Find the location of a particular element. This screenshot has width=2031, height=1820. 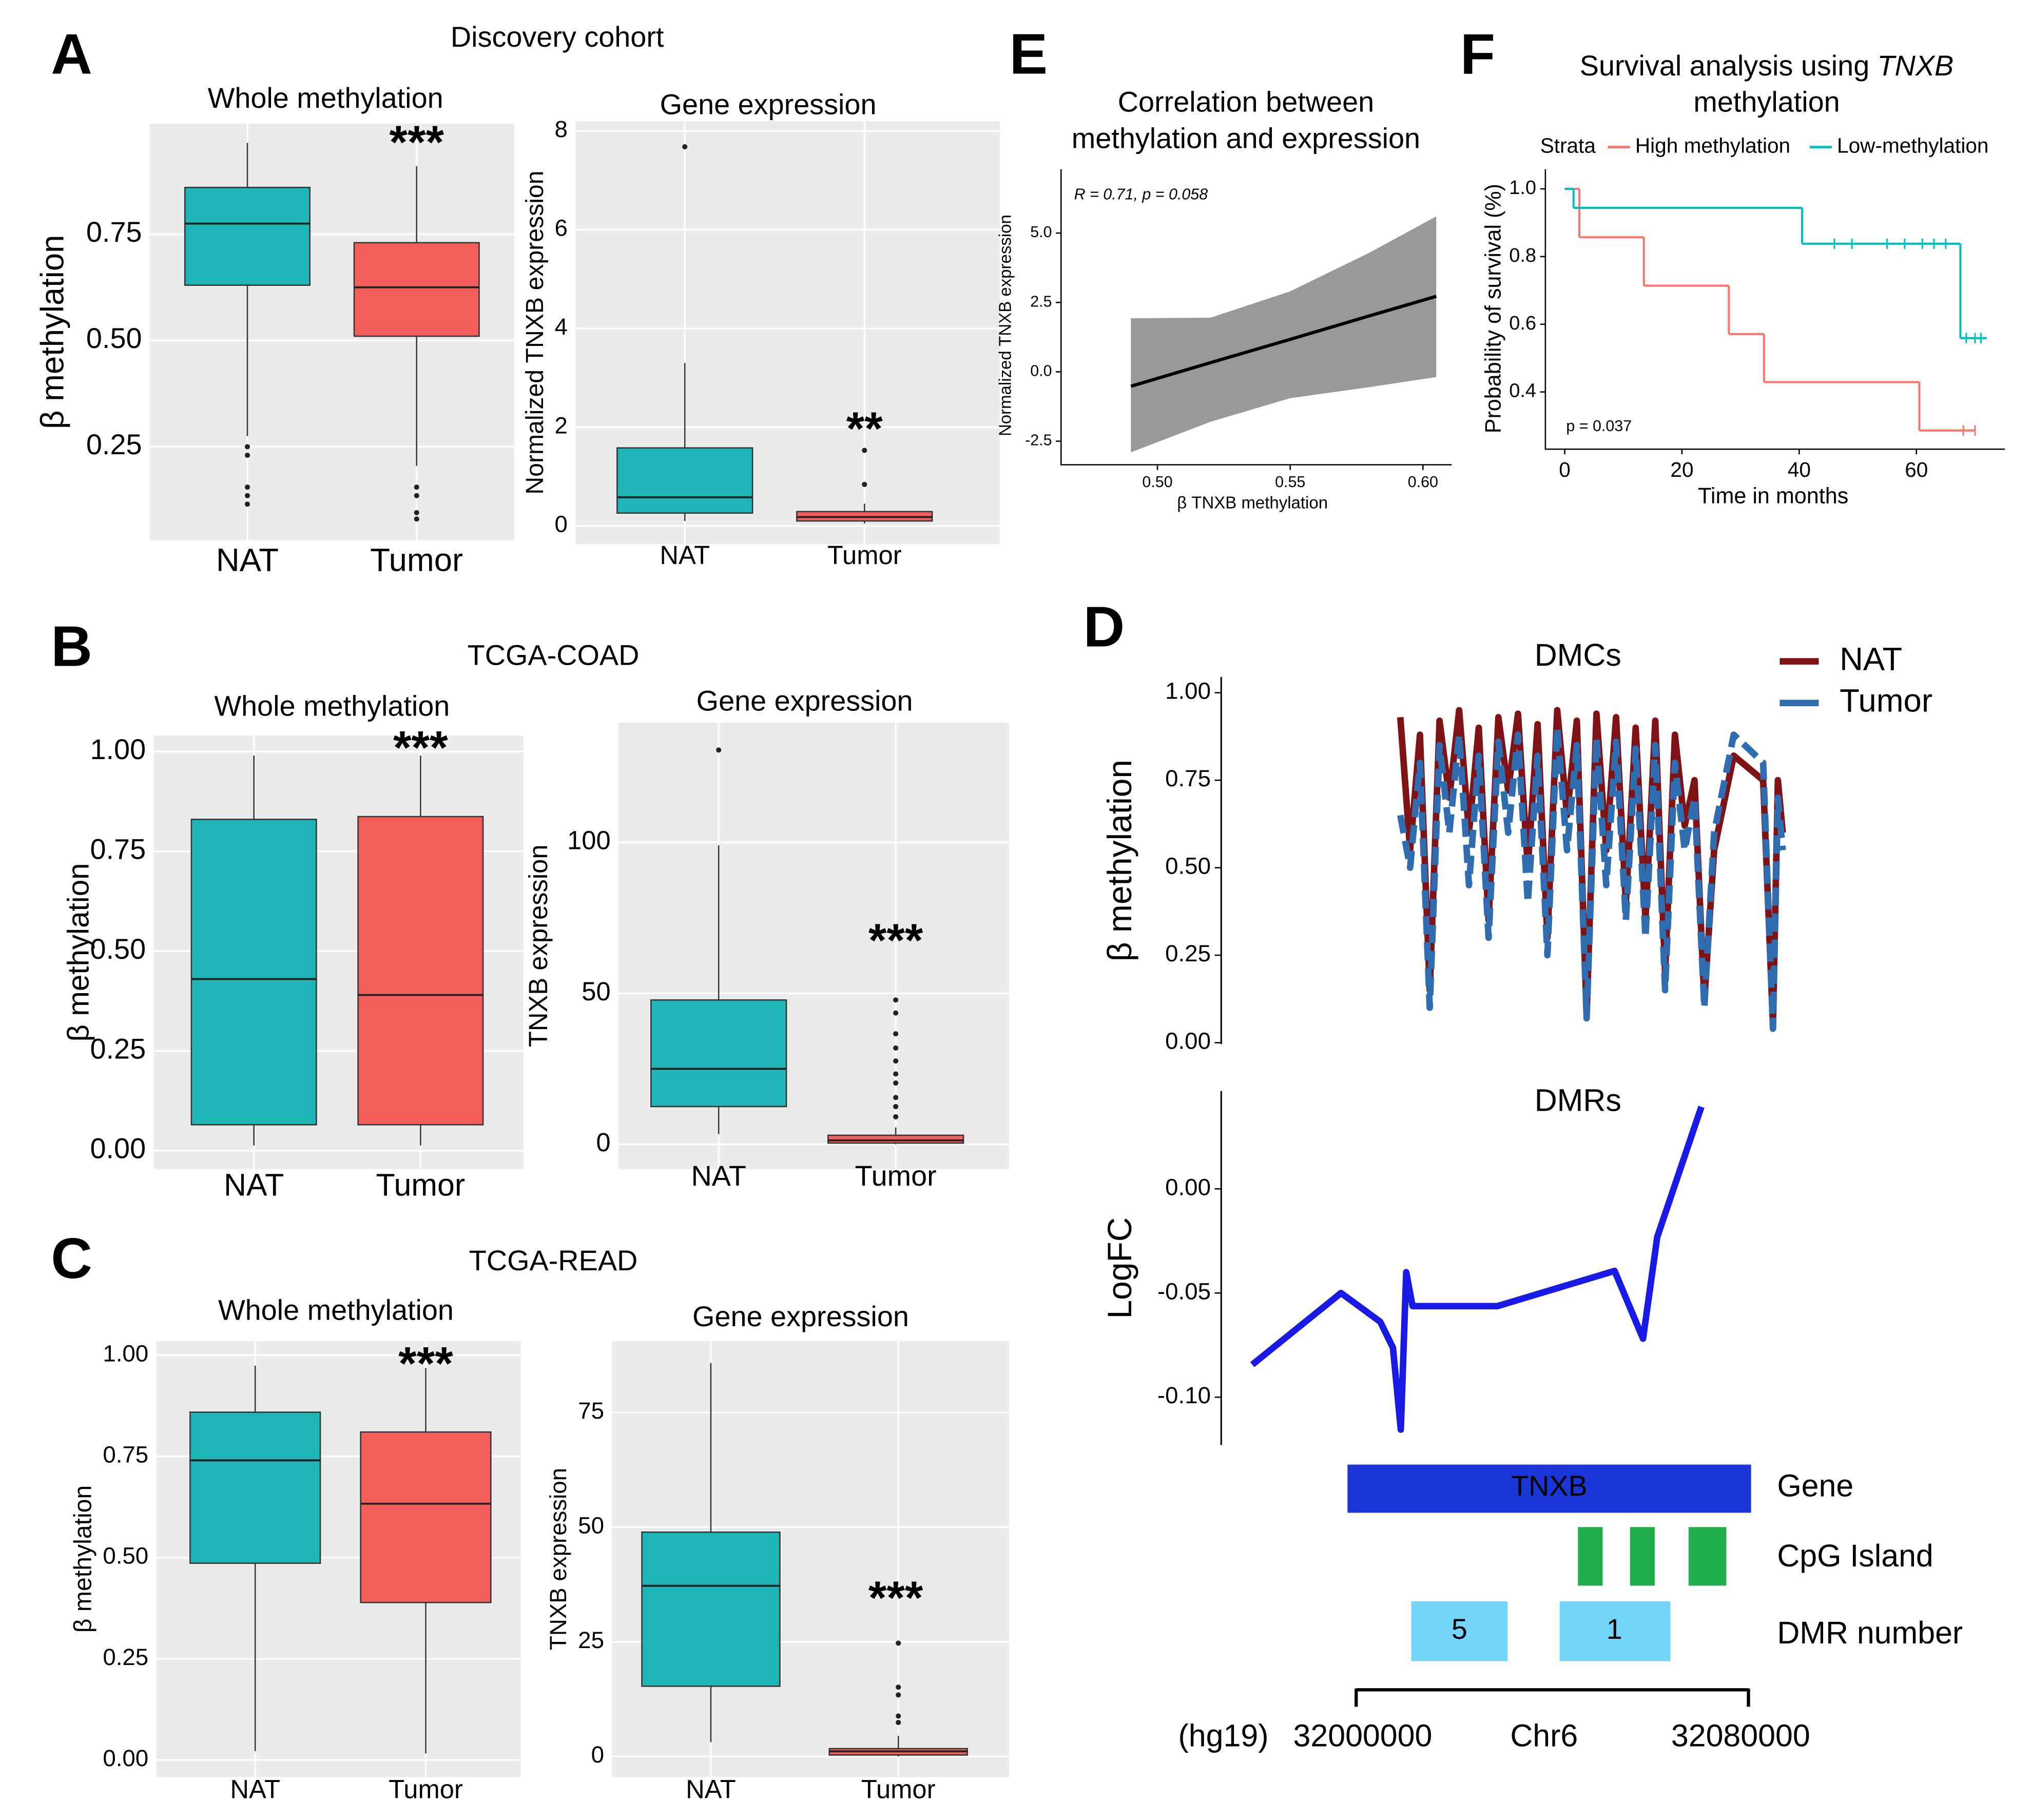

dmr-number: 5 is located at coordinates (1459, 1629).